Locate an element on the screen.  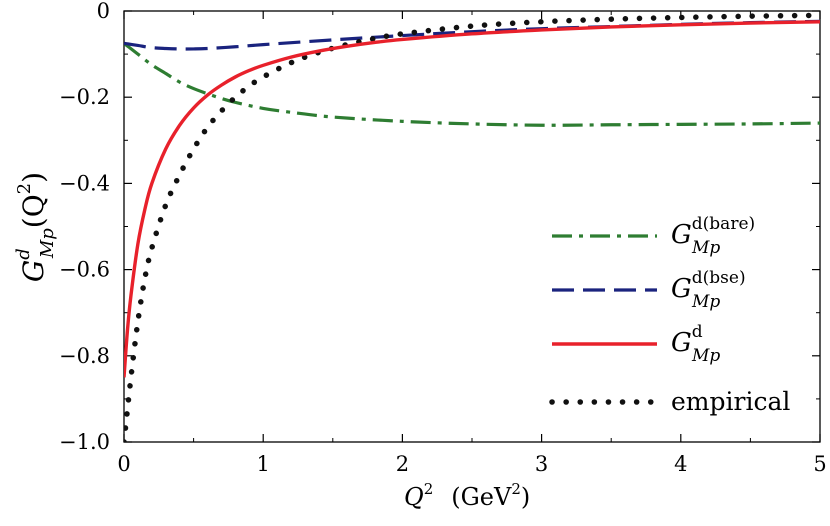
y-tick-label: −0.6 is located at coordinates (84, 270).